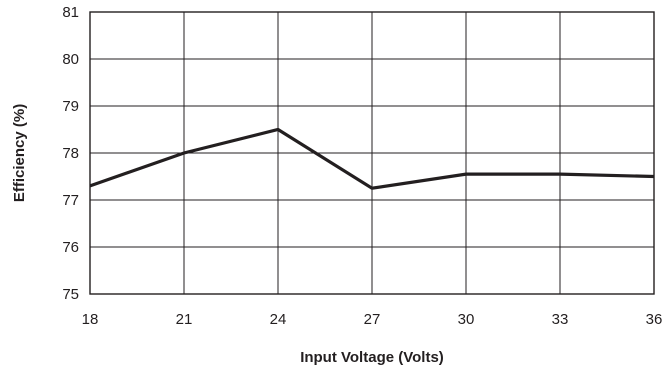 The image size is (665, 376). What do you see at coordinates (466, 319) in the screenshot?
I see `x-tick-label: 30` at bounding box center [466, 319].